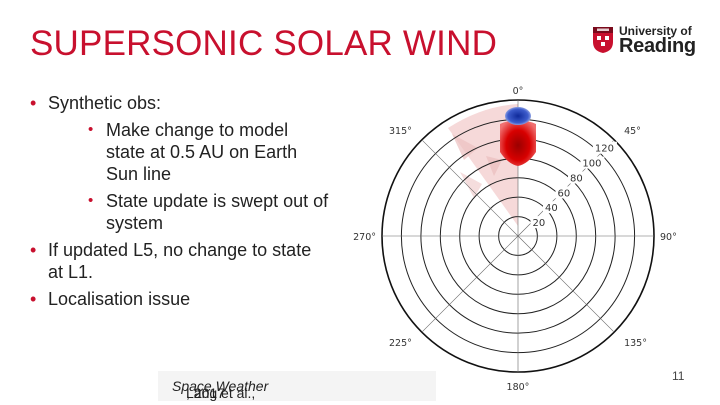  I want to click on radial-tick-label: 80, so click(576, 179).